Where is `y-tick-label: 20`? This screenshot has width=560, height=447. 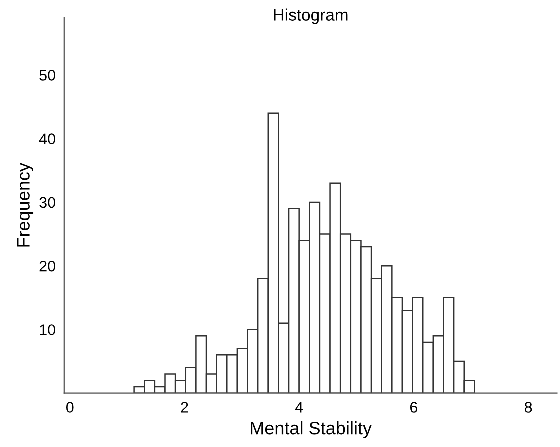
y-tick-label: 20 is located at coordinates (48, 266).